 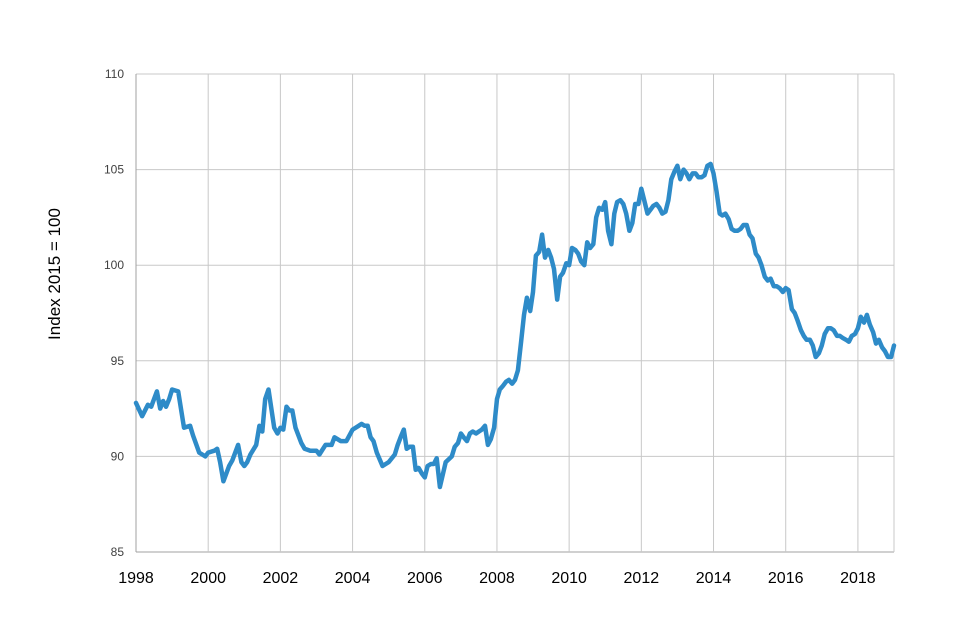 What do you see at coordinates (118, 456) in the screenshot?
I see `y-tick-label: 90` at bounding box center [118, 456].